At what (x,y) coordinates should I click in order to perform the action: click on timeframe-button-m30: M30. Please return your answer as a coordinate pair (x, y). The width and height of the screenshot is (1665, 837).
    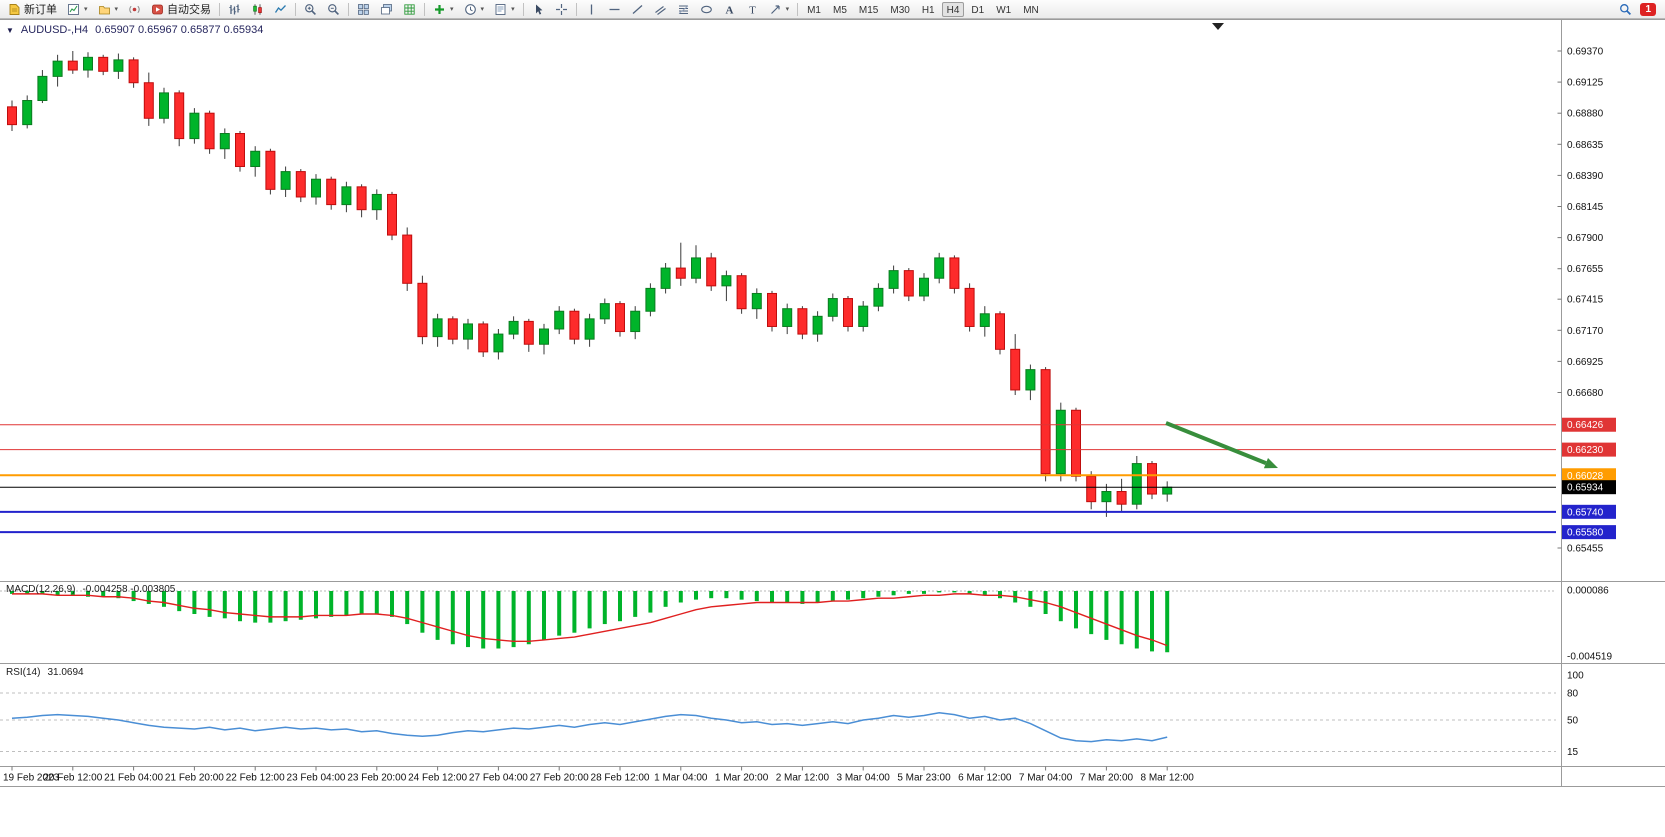
    Looking at the image, I should click on (900, 10).